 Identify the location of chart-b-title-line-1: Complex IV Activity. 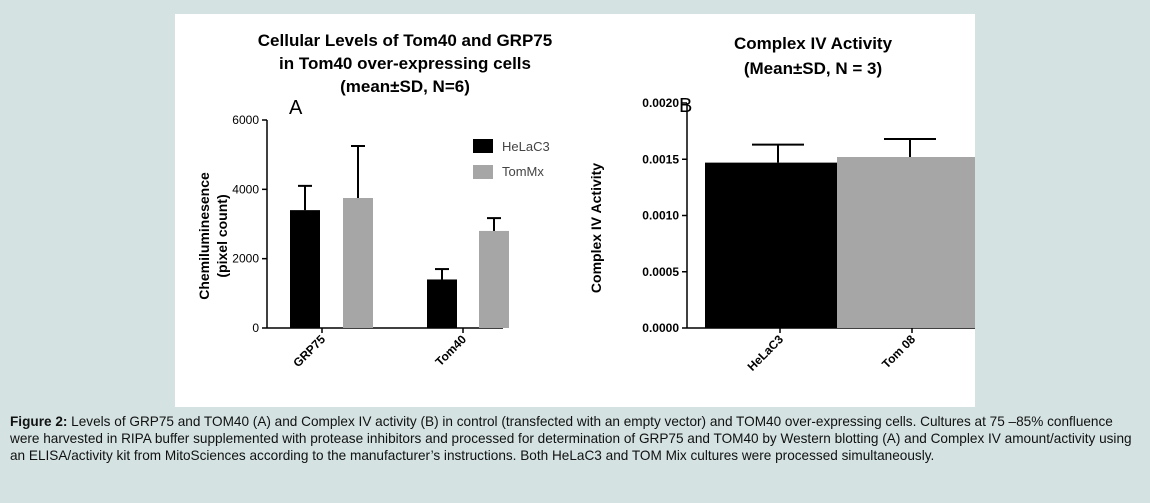
(813, 43).